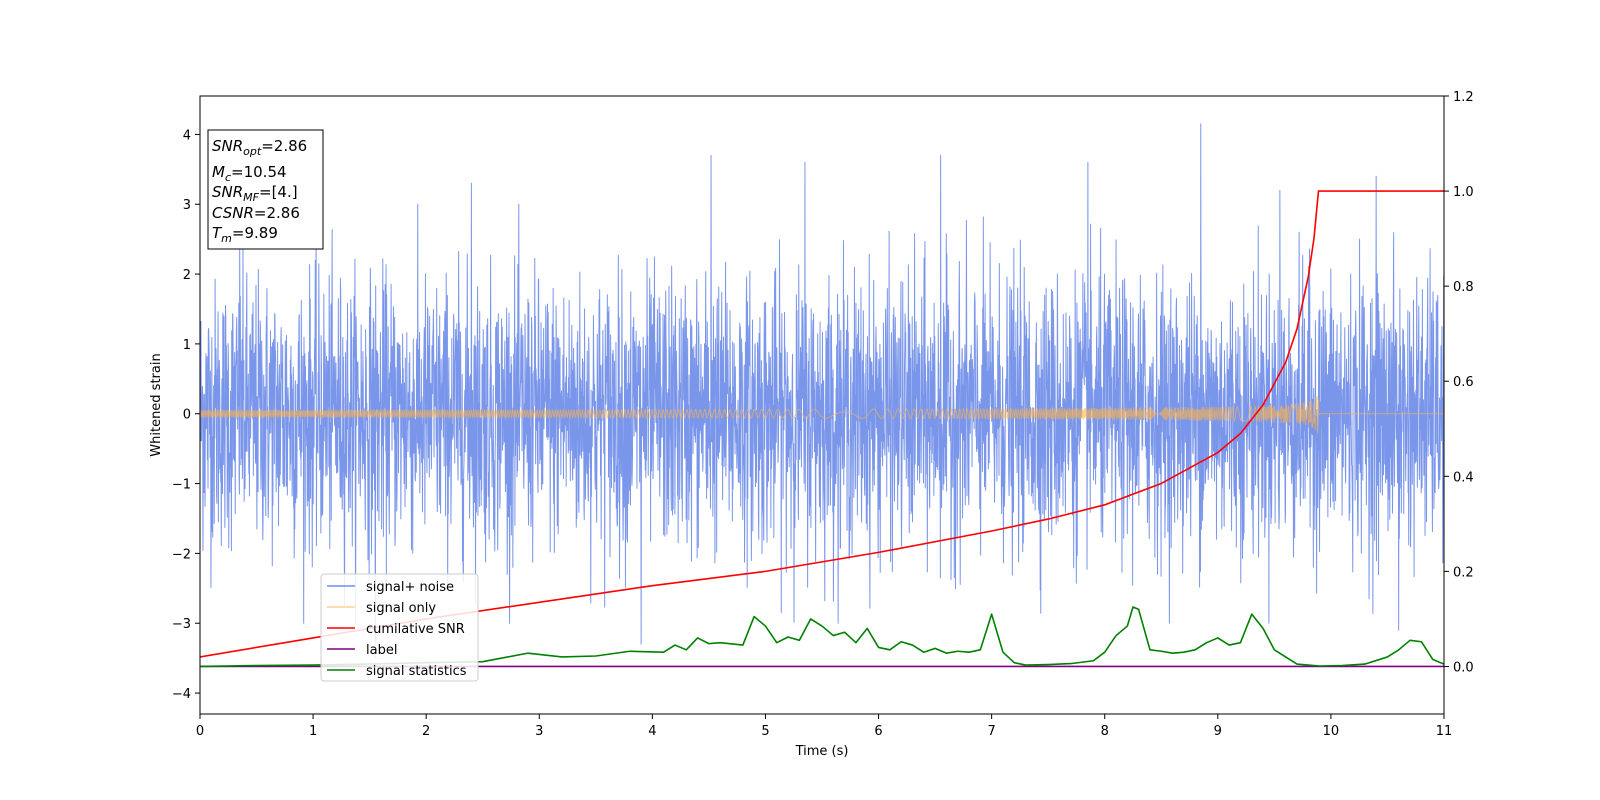 Image resolution: width=1600 pixels, height=800 pixels. What do you see at coordinates (1444, 731) in the screenshot?
I see `x-tick-label: 11` at bounding box center [1444, 731].